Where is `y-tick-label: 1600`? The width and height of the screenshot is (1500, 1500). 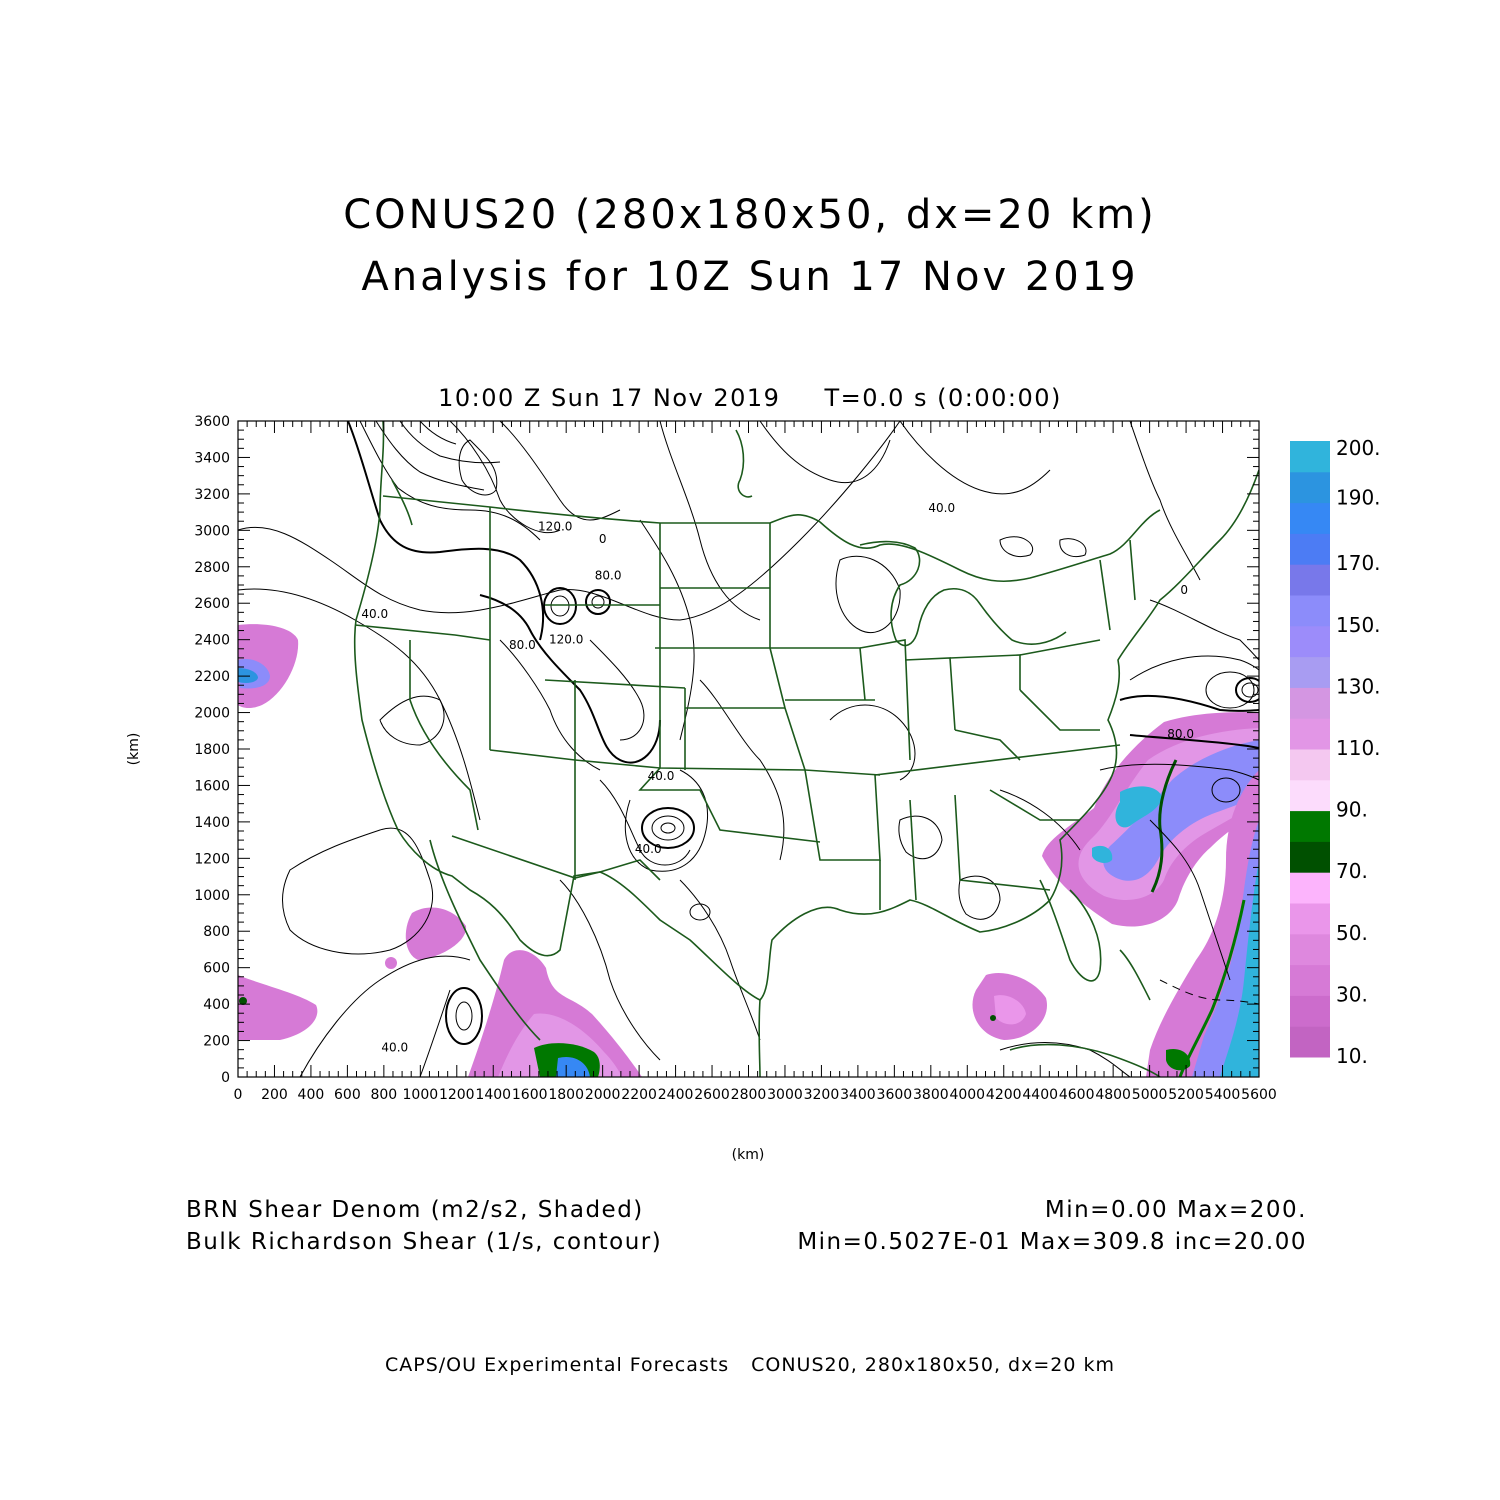
y-tick-label: 1600 is located at coordinates (212, 786).